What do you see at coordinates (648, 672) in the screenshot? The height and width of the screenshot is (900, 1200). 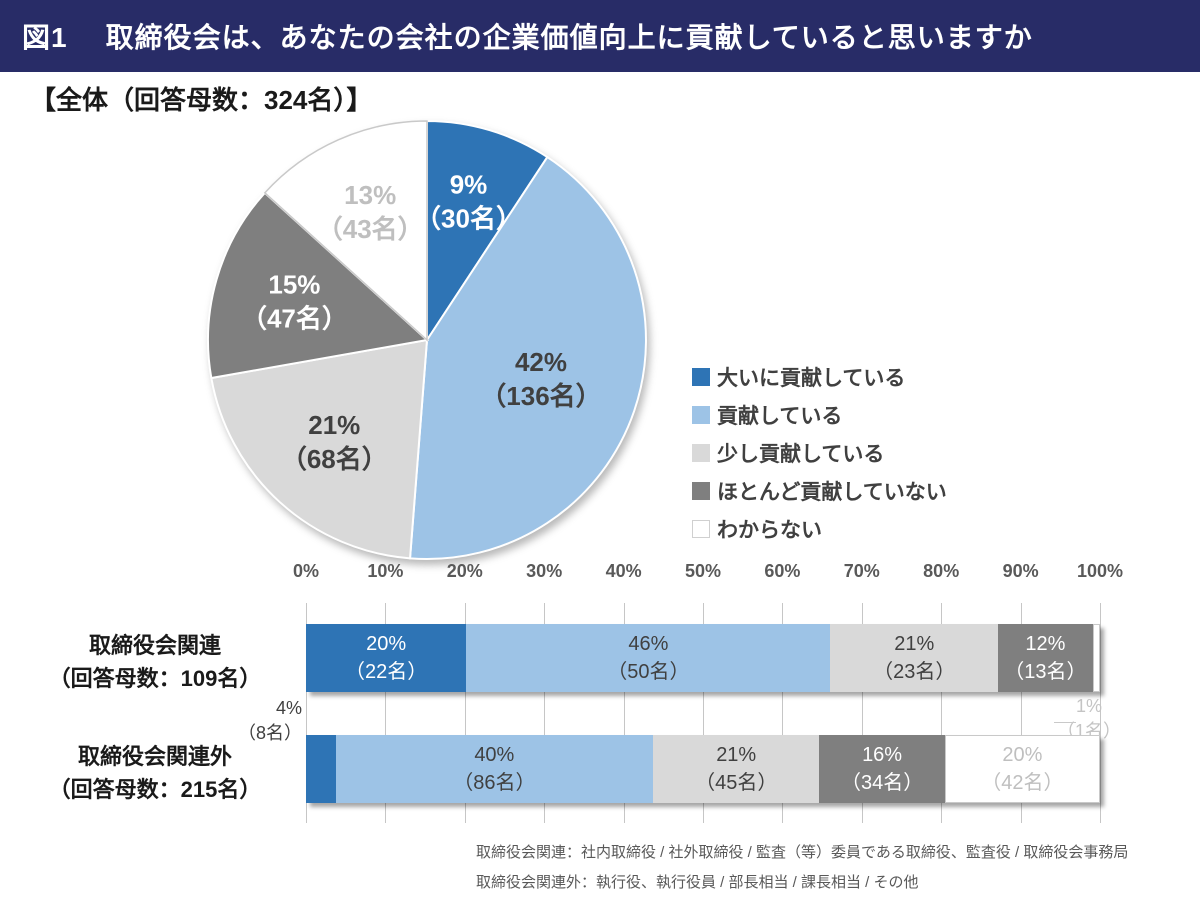 I see `bar-segment-count: （50名）` at bounding box center [648, 672].